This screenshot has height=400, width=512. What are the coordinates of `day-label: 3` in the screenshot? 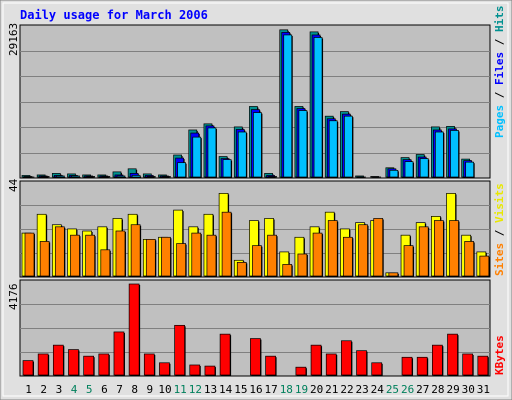 It's located at (59, 389).